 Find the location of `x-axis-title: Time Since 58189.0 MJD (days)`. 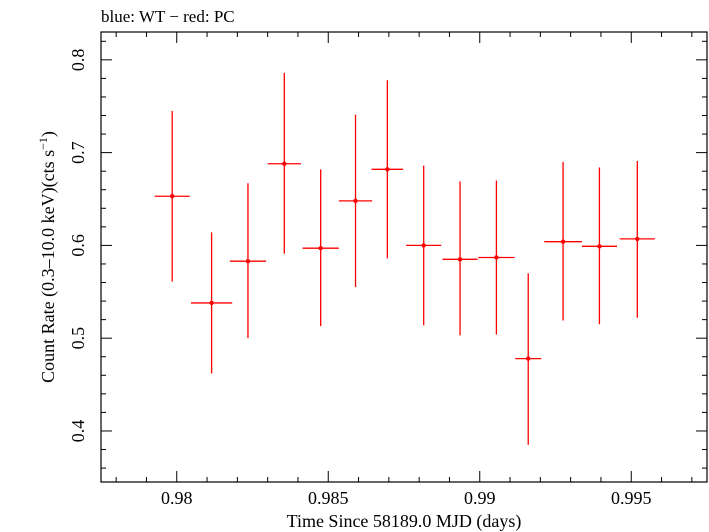

x-axis-title: Time Since 58189.0 MJD (days) is located at coordinates (404, 521).